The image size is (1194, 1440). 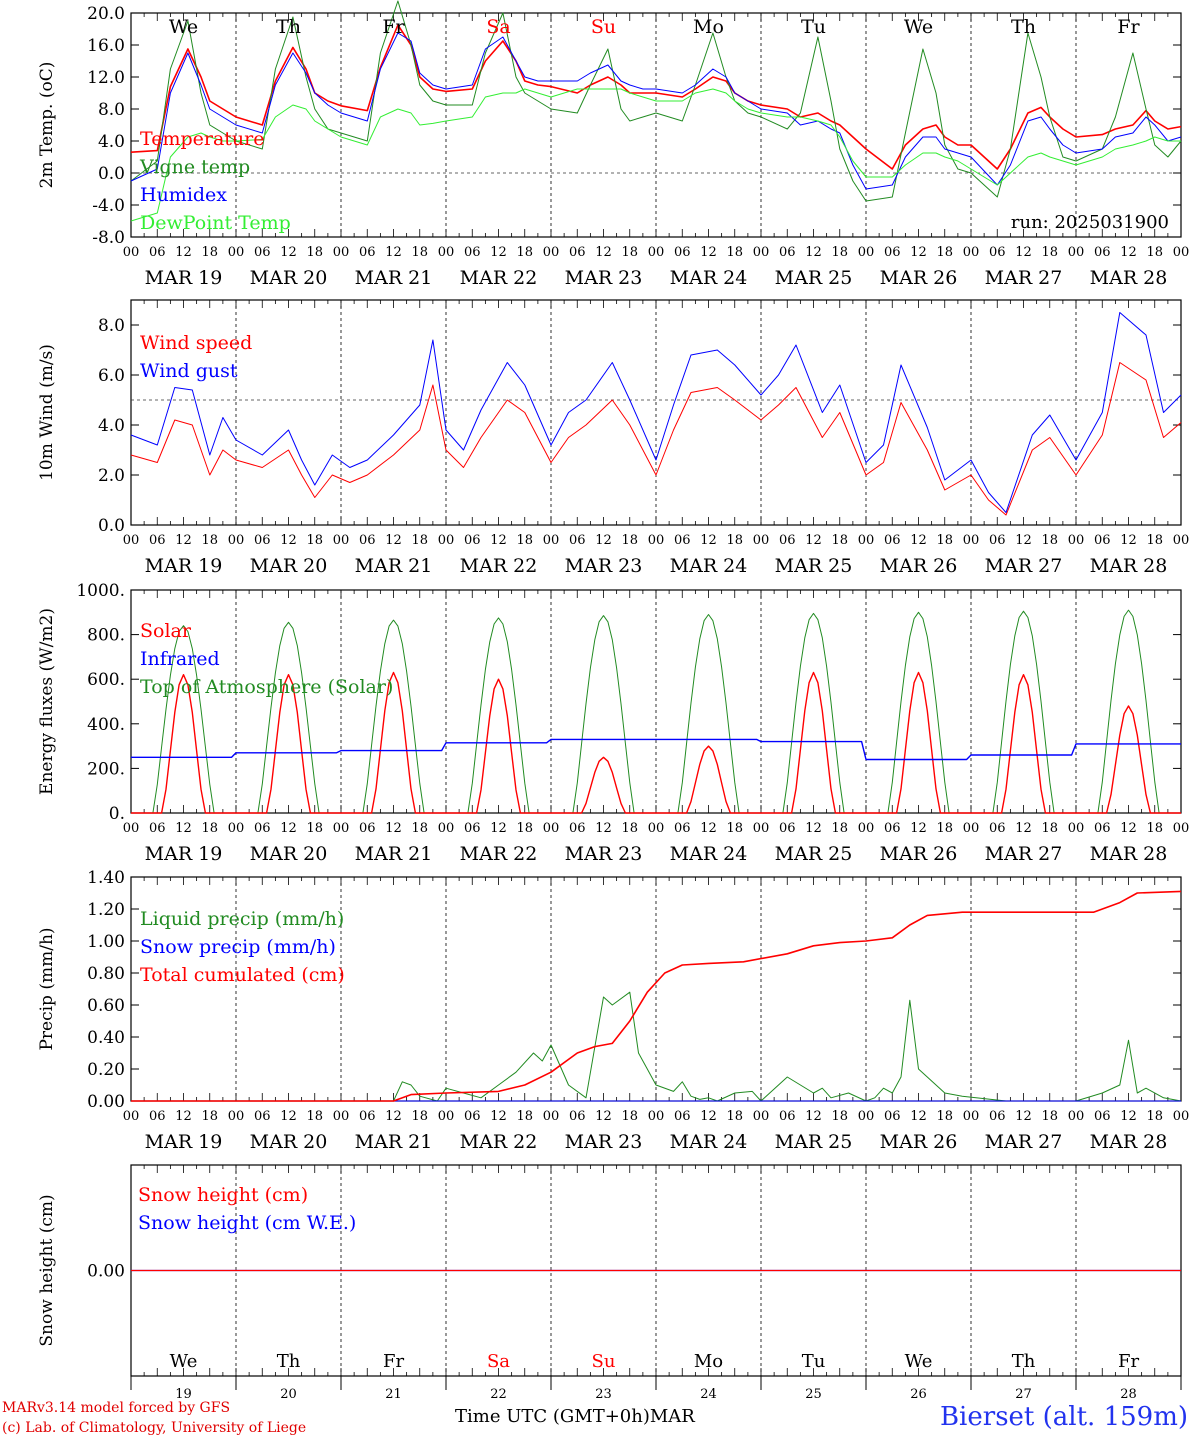 I want to click on plot-frame, so click(x=656, y=125).